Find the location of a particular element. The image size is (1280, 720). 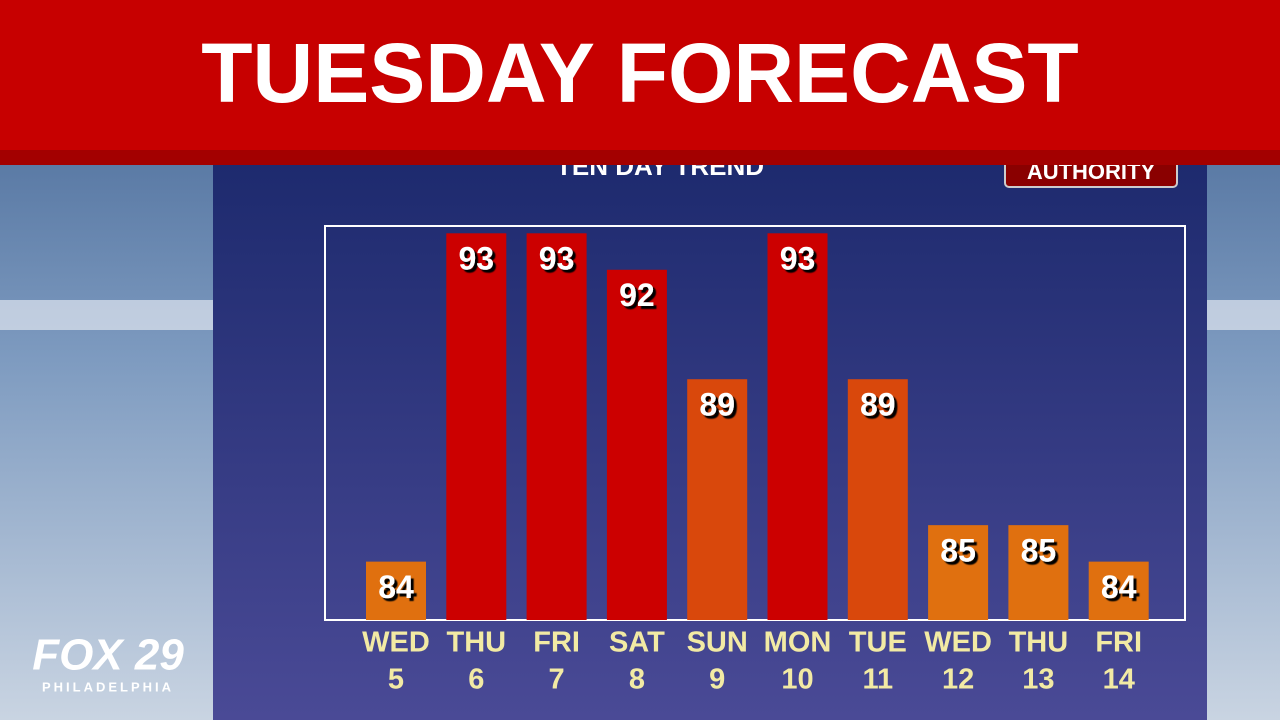

x-tick-label: SUN is located at coordinates (717, 643).